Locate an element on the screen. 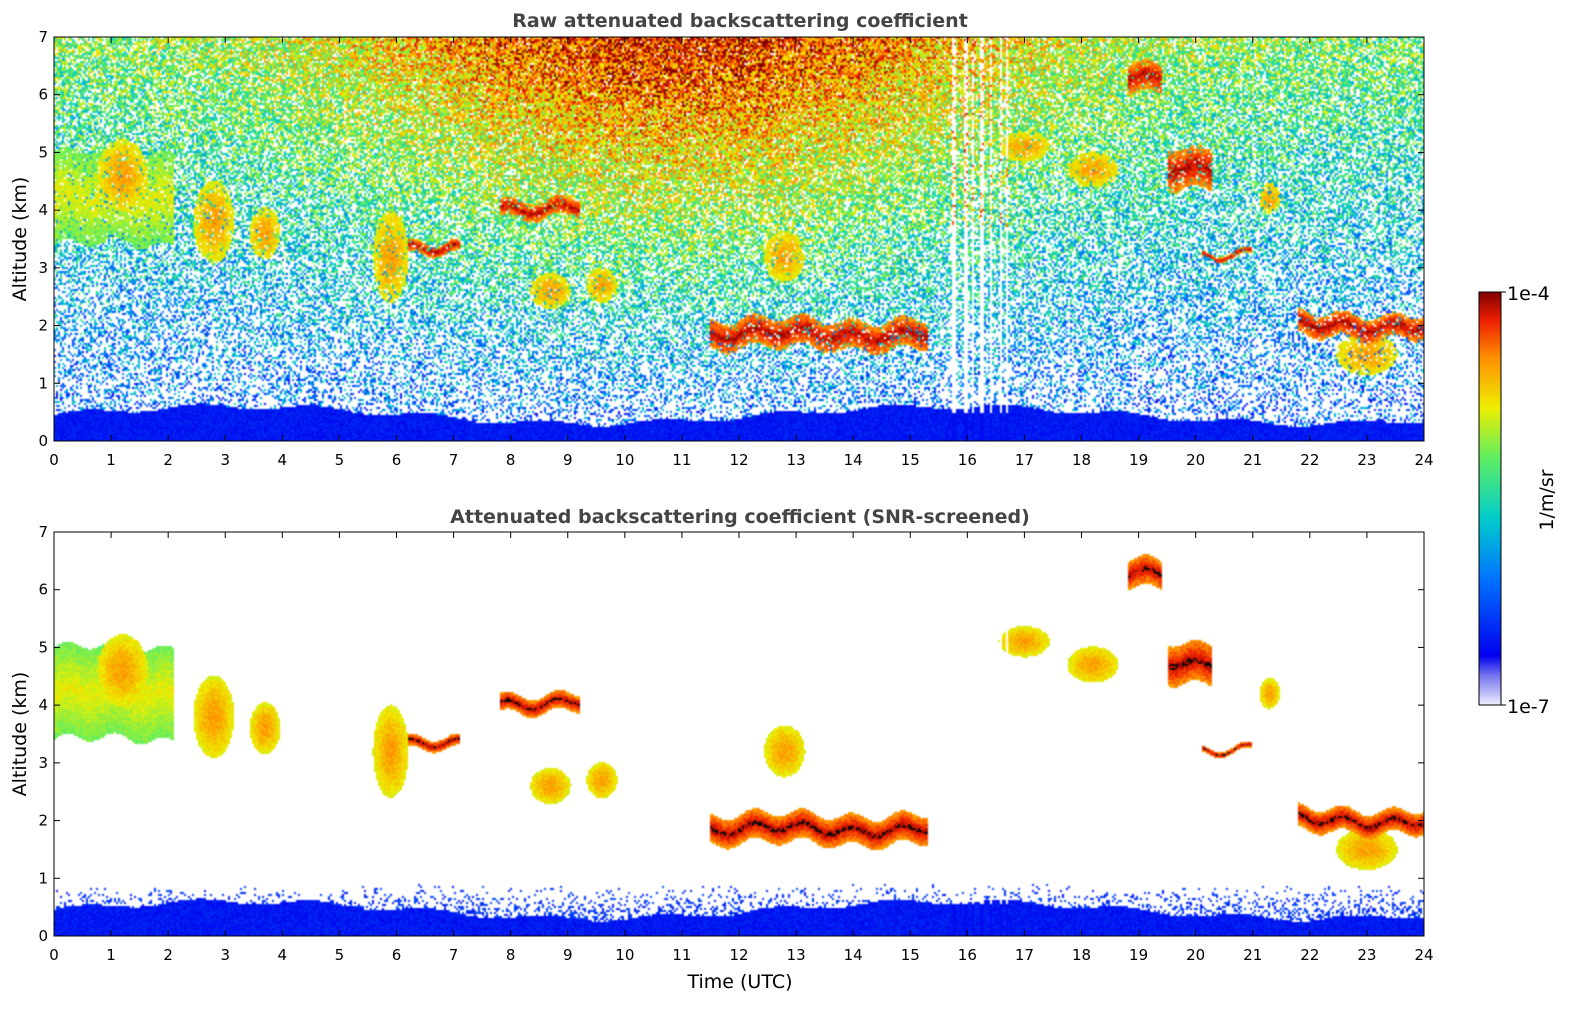 Image resolution: width=1595 pixels, height=1020 pixels. colorbar-unit-label: 1/m/sr is located at coordinates (1547, 499).